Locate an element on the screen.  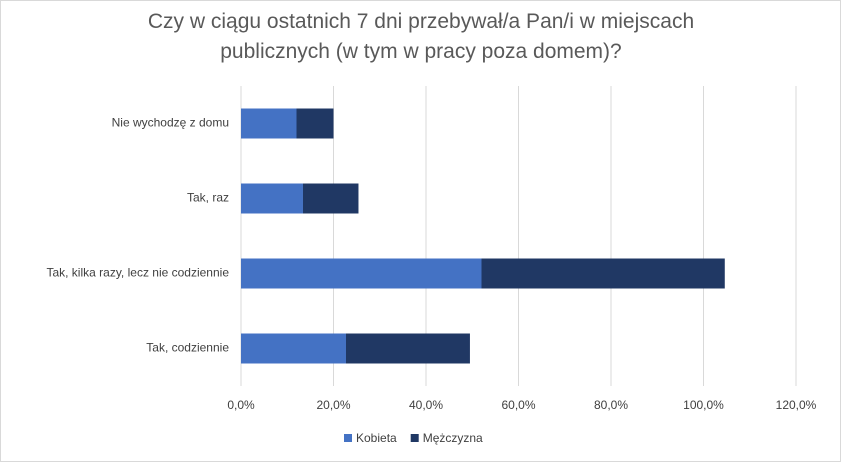
x-tick-label: 60,0% is located at coordinates (518, 405).